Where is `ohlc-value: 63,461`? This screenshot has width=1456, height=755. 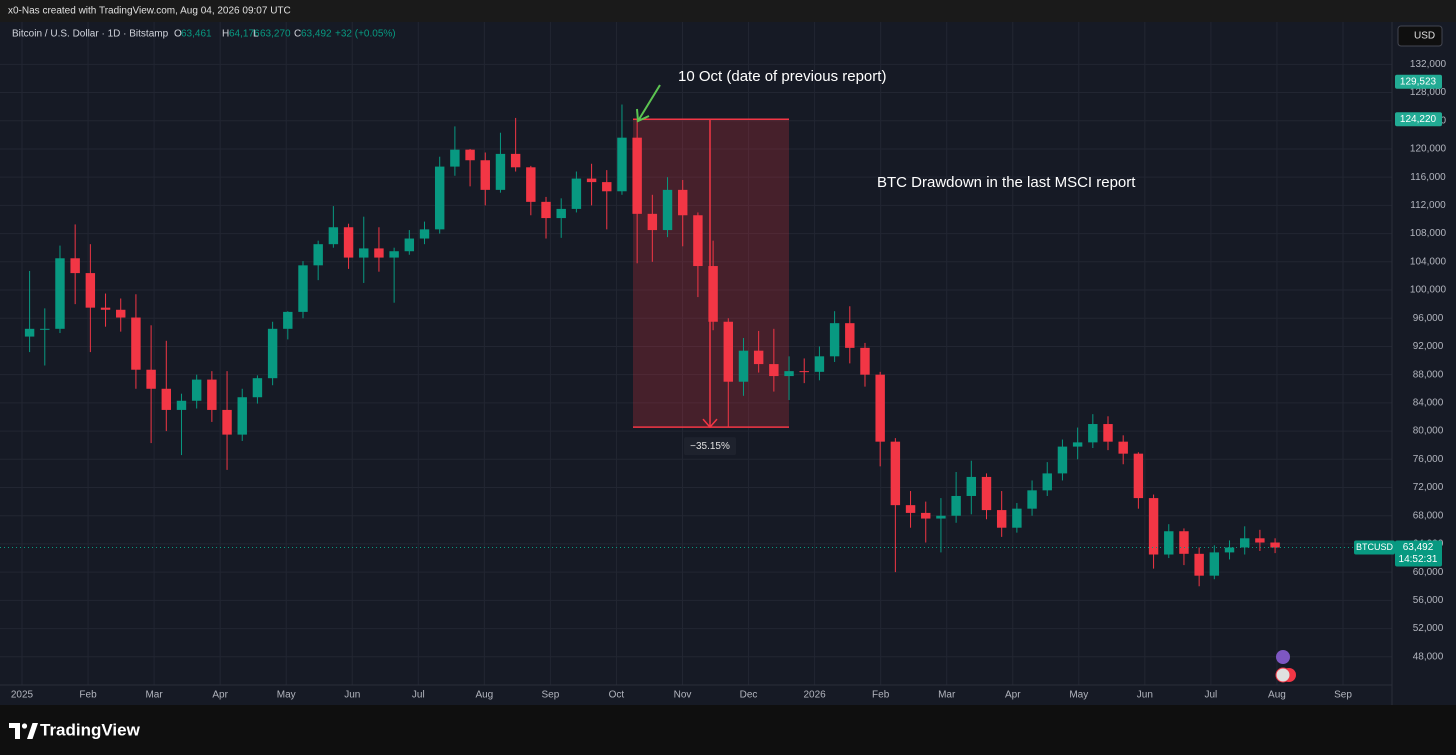 ohlc-value: 63,461 is located at coordinates (196, 34).